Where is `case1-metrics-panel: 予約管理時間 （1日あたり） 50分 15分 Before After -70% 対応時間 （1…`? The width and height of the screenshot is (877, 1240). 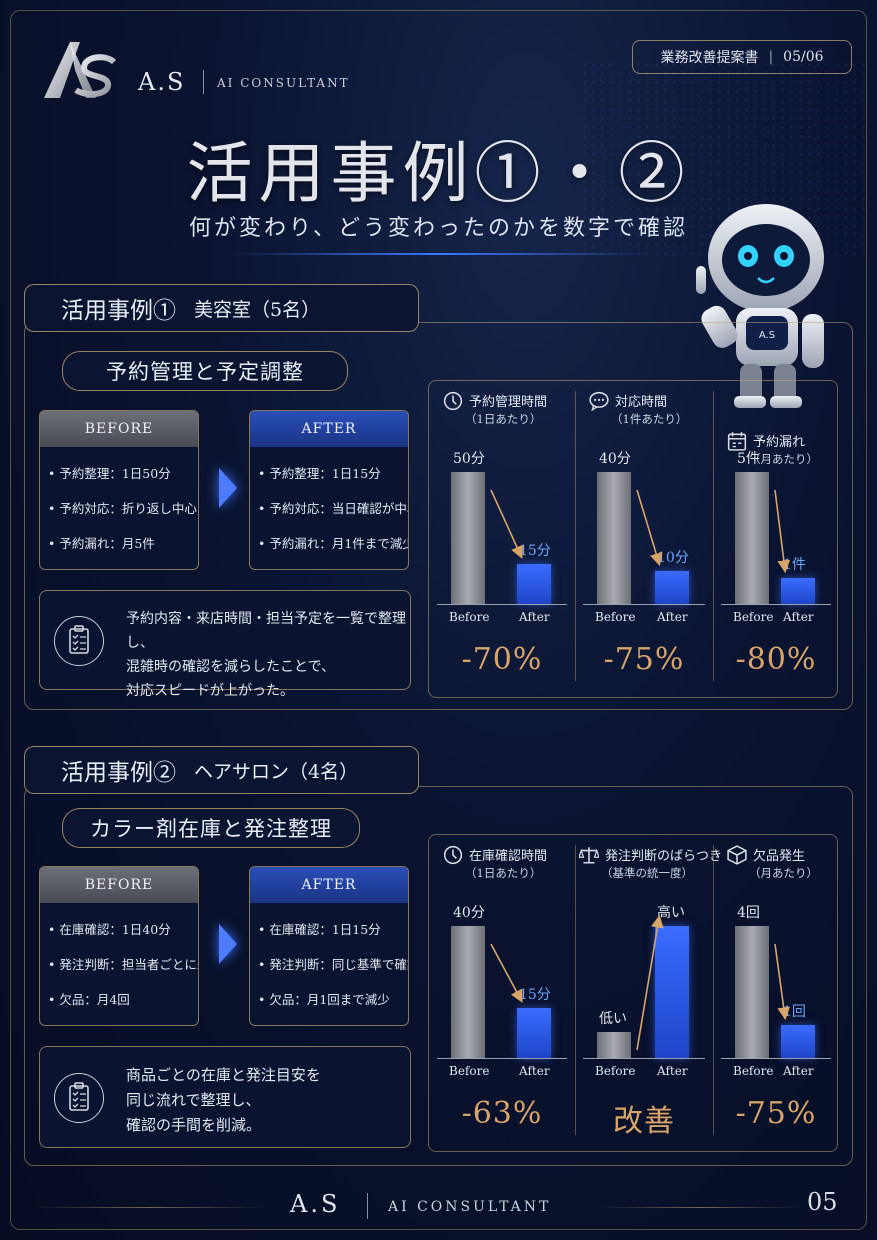 case1-metrics-panel: 予約管理時間 （1日あたり） 50分 15分 Before After -70% 対応時間 （1… is located at coordinates (633, 539).